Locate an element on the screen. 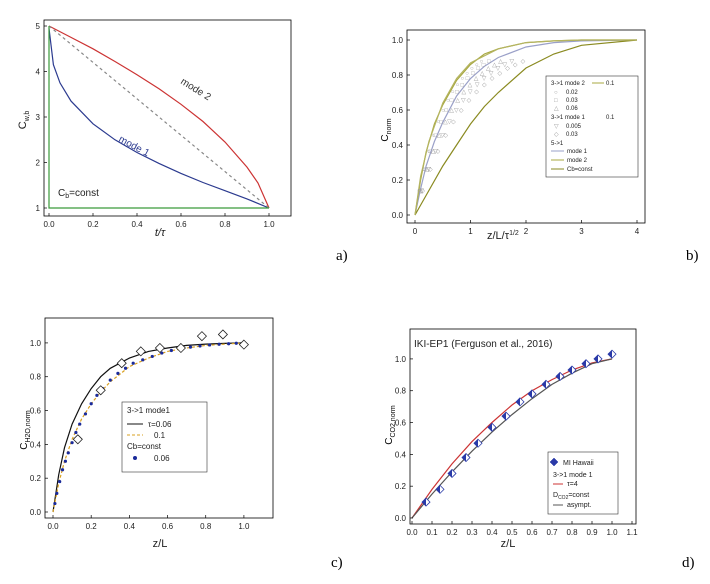 The image size is (710, 584). panel-c-legend-head: 3->1 mode1 is located at coordinates (148, 410).